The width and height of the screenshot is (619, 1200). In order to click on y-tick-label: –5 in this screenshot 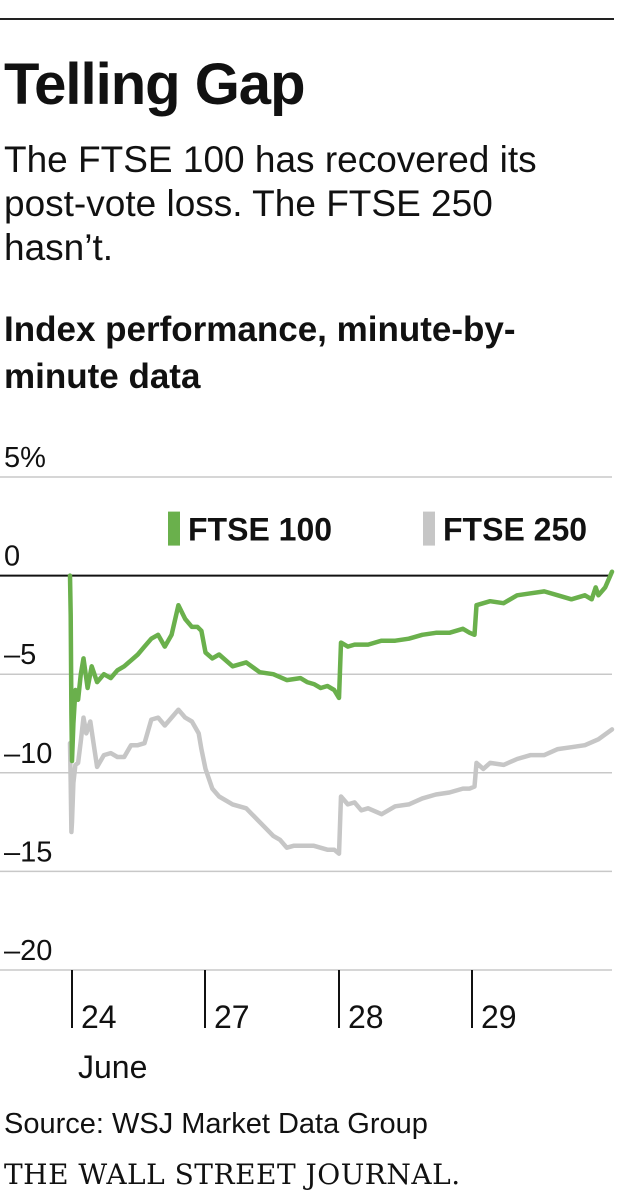, I will do `click(20, 655)`.